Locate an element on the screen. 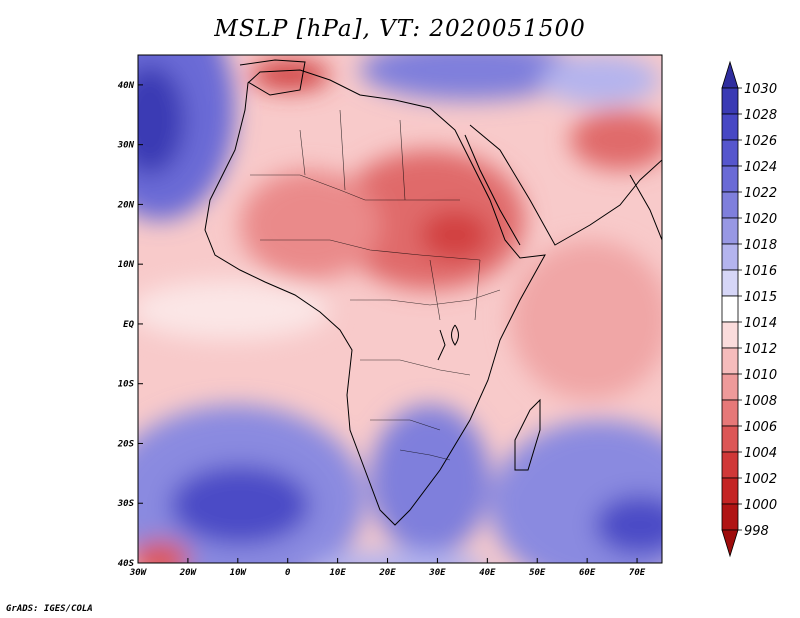  lon-tick-label: 70E is located at coordinates (637, 573).